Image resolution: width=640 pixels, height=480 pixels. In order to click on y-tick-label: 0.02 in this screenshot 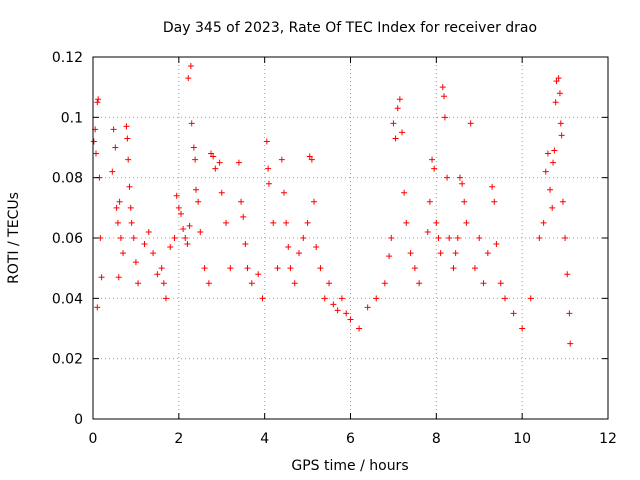, I will do `click(67, 360)`.